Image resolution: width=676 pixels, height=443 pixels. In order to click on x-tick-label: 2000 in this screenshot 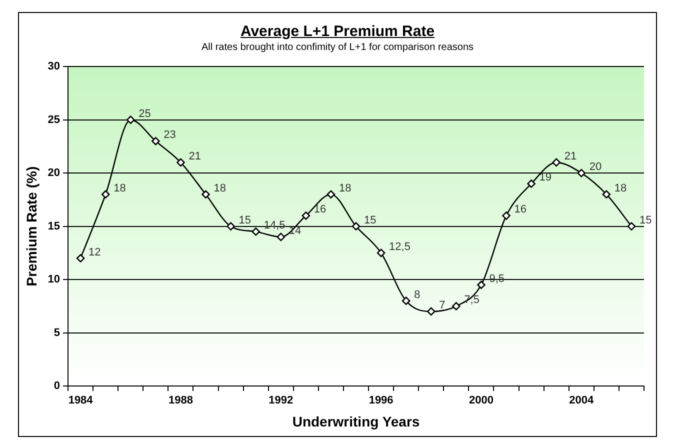, I will do `click(481, 400)`.